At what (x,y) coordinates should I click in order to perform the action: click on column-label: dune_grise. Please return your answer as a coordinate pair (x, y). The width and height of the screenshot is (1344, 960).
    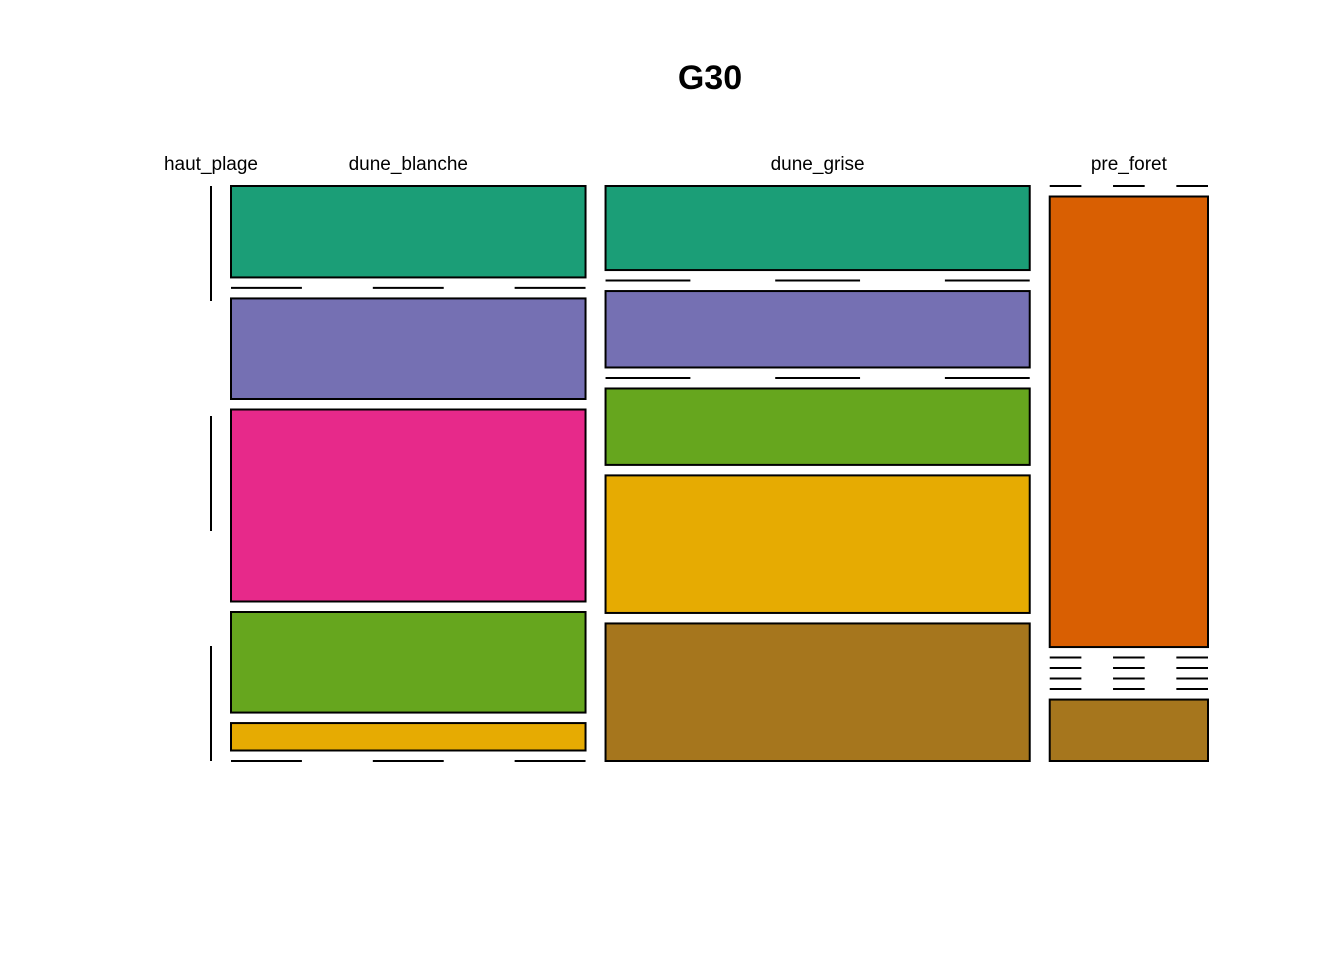
    Looking at the image, I should click on (818, 164).